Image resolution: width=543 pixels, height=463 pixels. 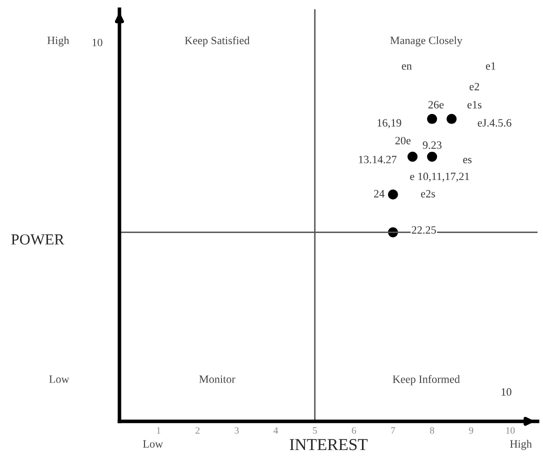 What do you see at coordinates (510, 430) in the screenshot?
I see `x-tick-label: 10` at bounding box center [510, 430].